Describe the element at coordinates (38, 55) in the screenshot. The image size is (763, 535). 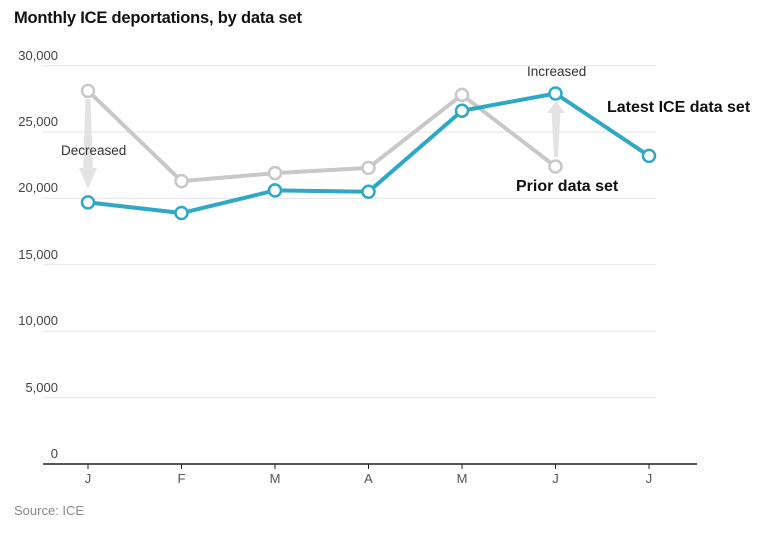
I see `y-tick-label: 30,000` at that location.